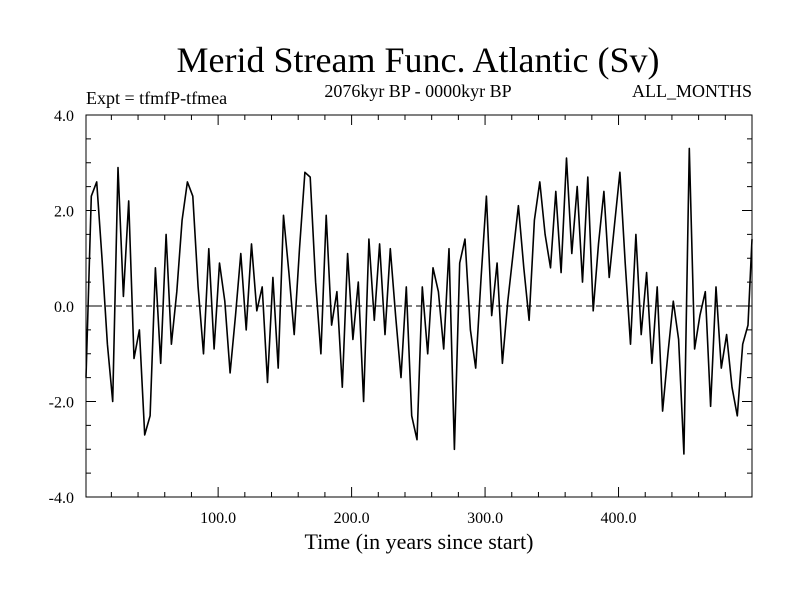 The image size is (800, 600). Describe the element at coordinates (692, 91) in the screenshot. I see `season-label: ALL_MONTHS` at that location.